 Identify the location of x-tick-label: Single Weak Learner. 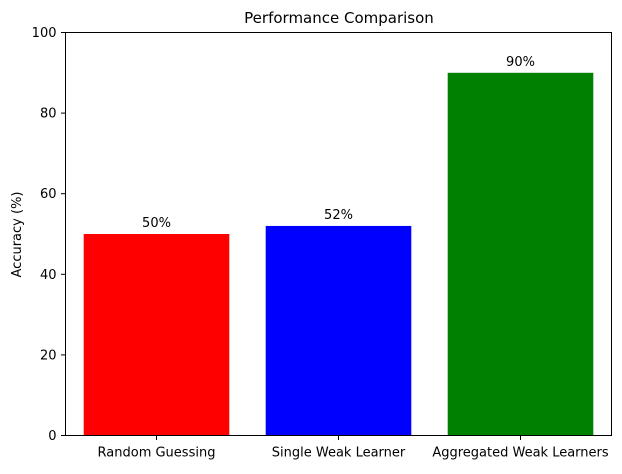
(339, 453).